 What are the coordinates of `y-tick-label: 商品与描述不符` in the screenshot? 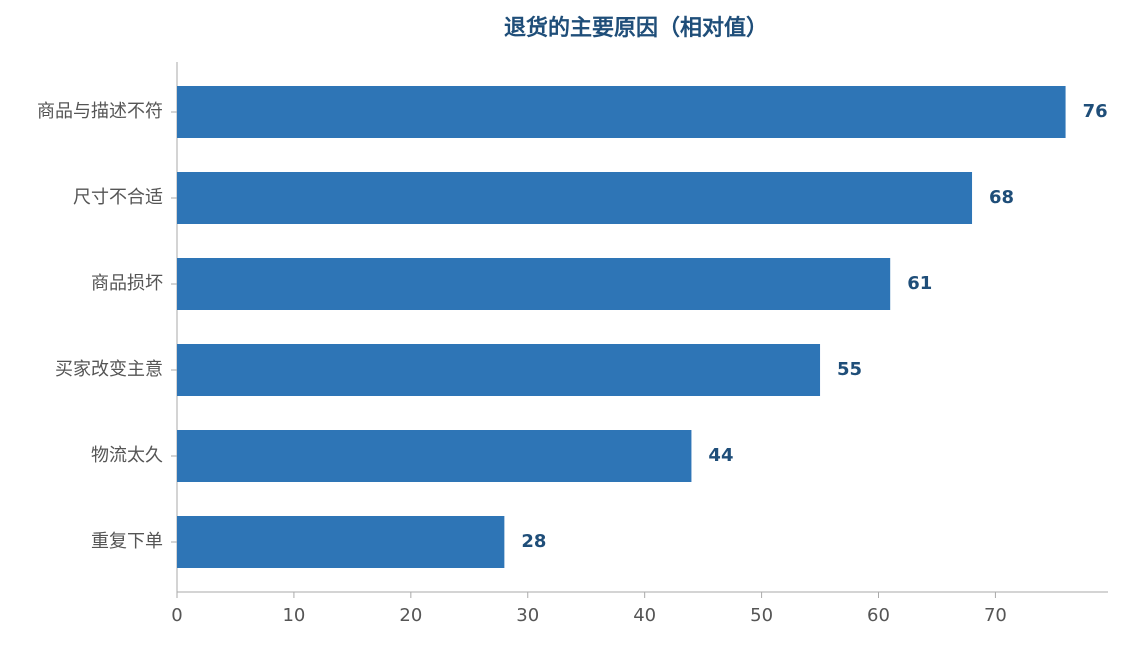 It's located at (100, 111).